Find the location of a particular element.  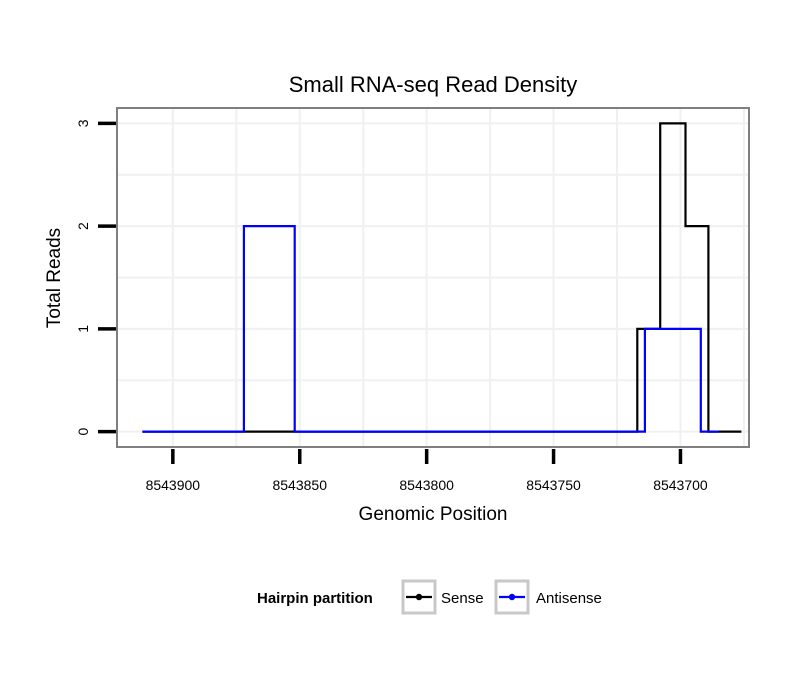

legend-title: Hairpin partition is located at coordinates (315, 598).